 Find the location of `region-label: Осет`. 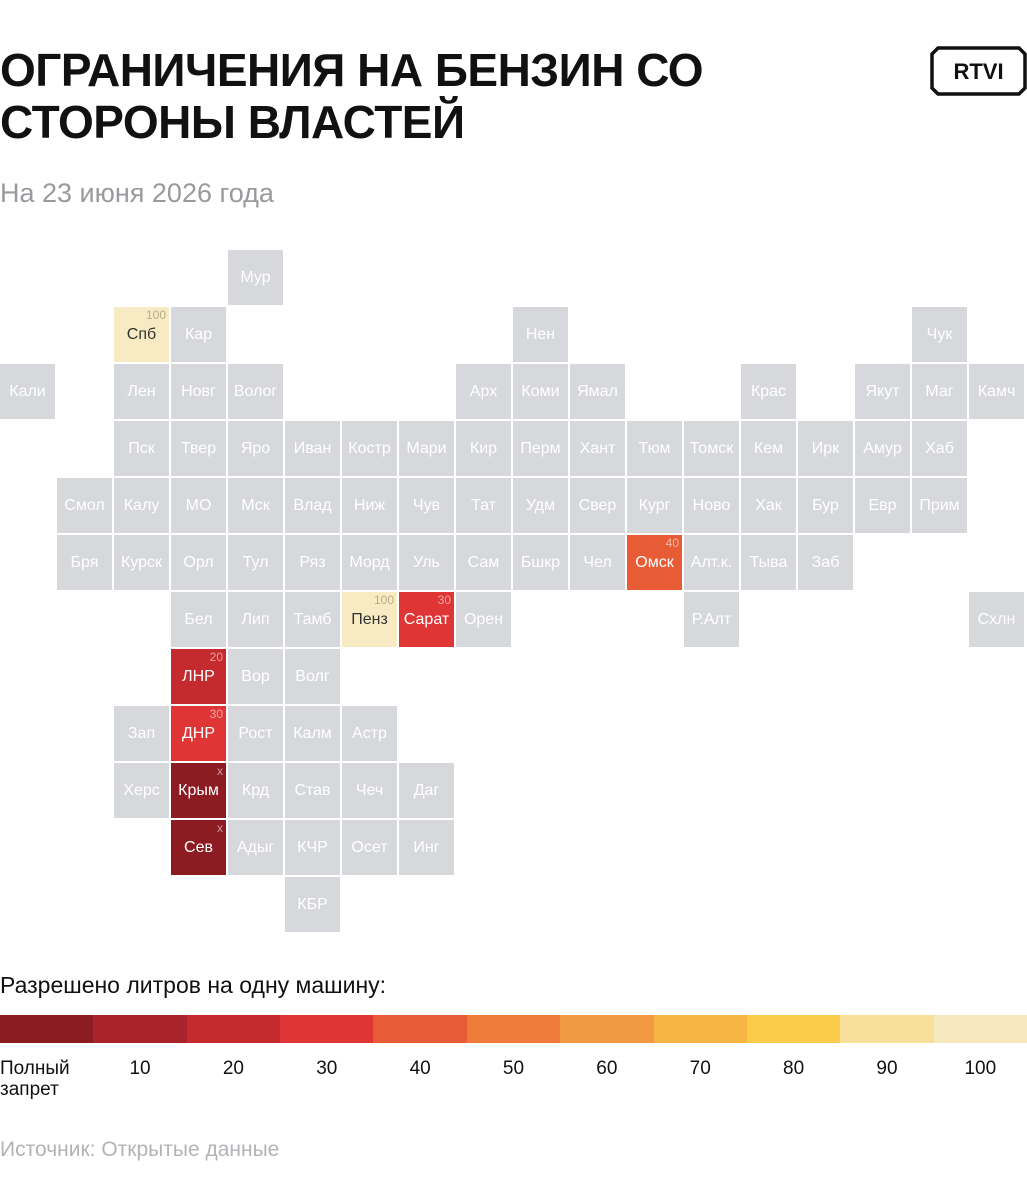

region-label: Осет is located at coordinates (369, 847).